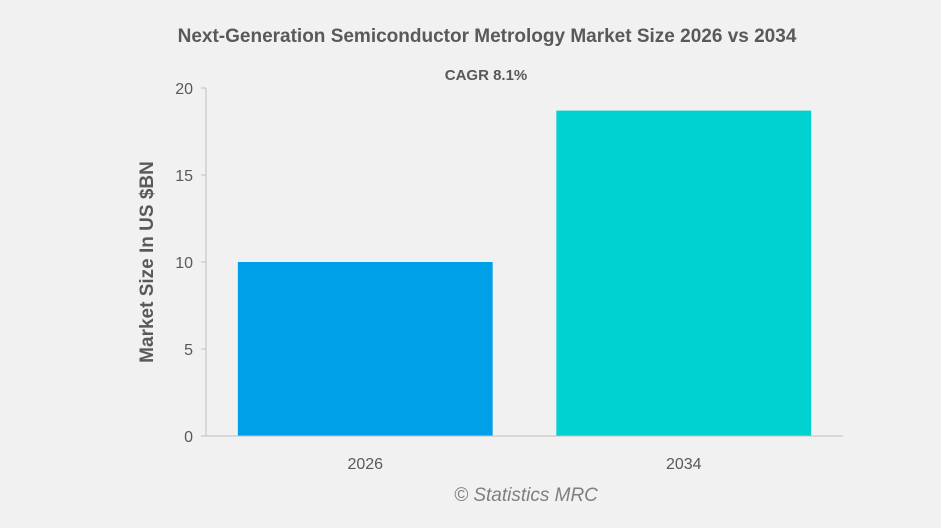 The width and height of the screenshot is (941, 528). I want to click on y-tick-label: 10, so click(184, 263).